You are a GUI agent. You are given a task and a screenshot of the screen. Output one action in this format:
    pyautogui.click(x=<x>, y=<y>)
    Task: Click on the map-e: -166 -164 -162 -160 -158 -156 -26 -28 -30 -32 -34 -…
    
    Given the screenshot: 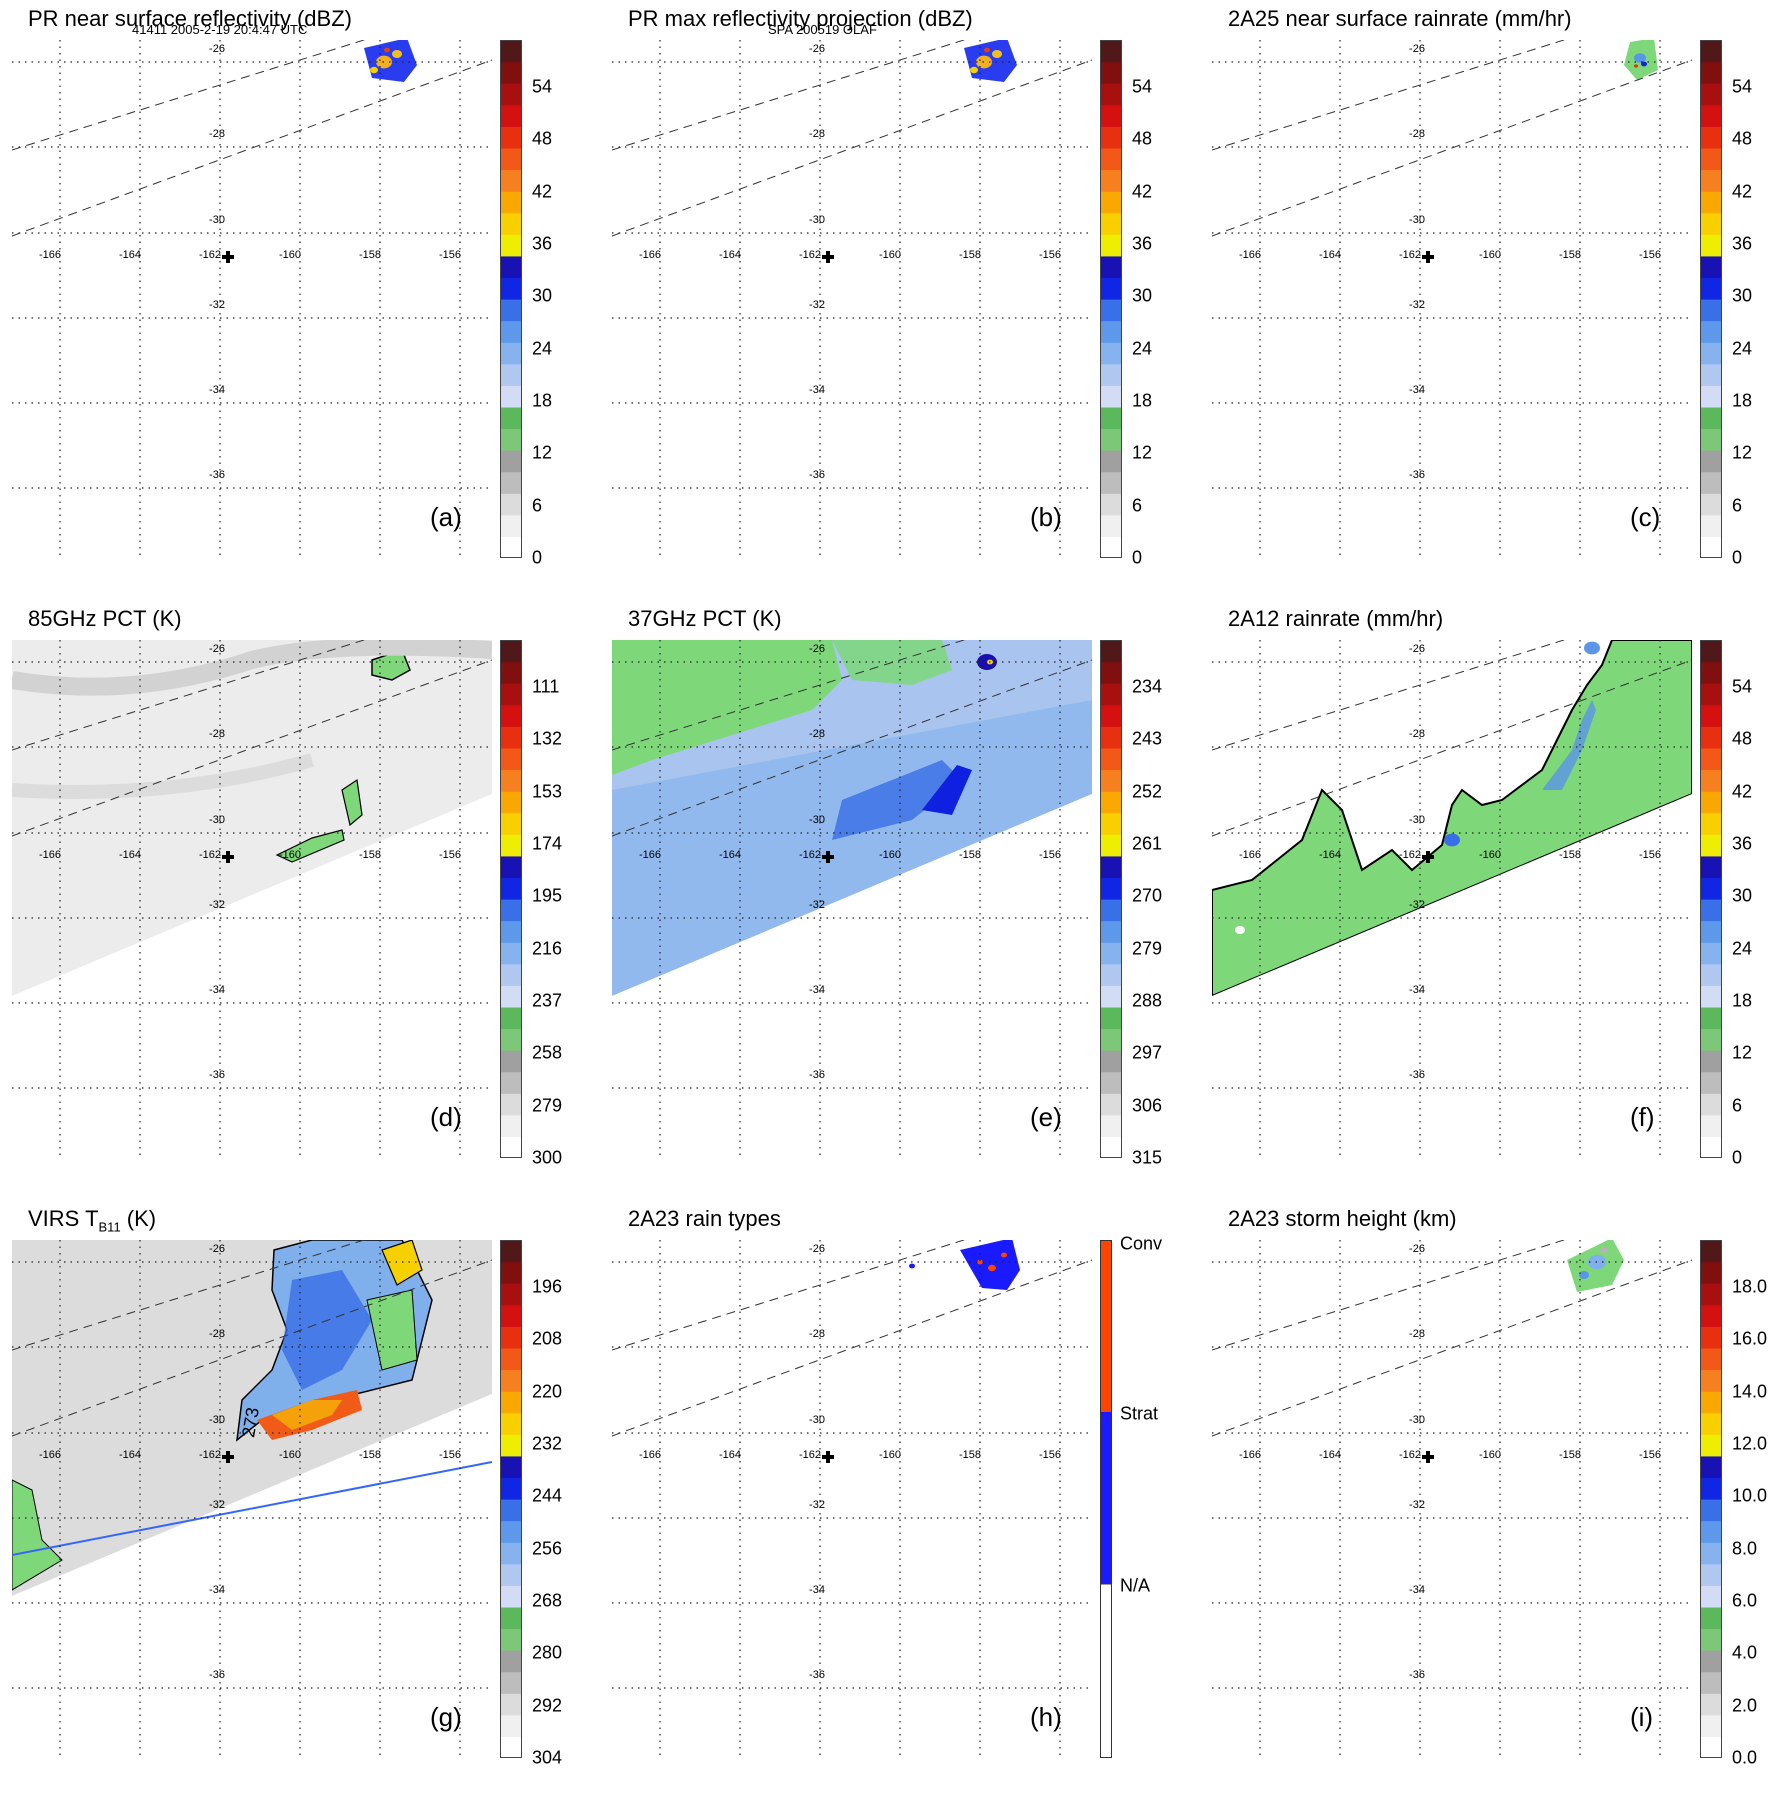 What is the action you would take?
    pyautogui.click(x=852, y=900)
    